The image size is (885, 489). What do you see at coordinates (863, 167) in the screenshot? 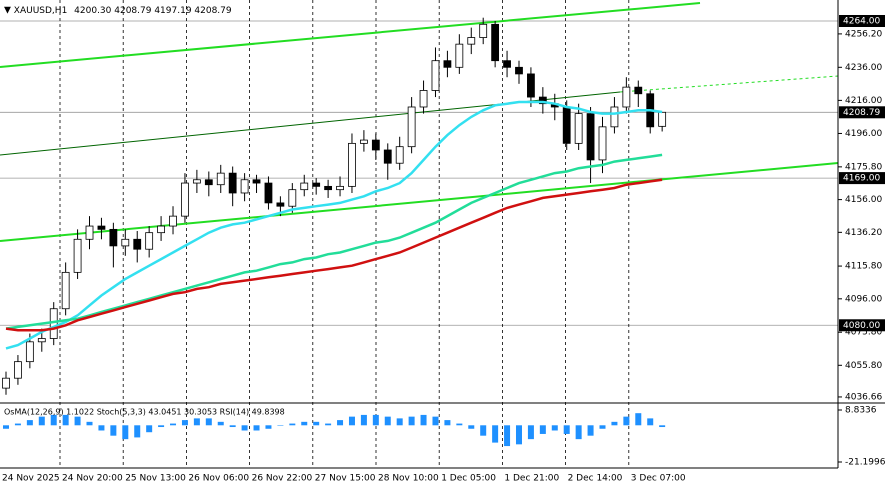
I see `y-tick-label: 4175.80` at bounding box center [863, 167].